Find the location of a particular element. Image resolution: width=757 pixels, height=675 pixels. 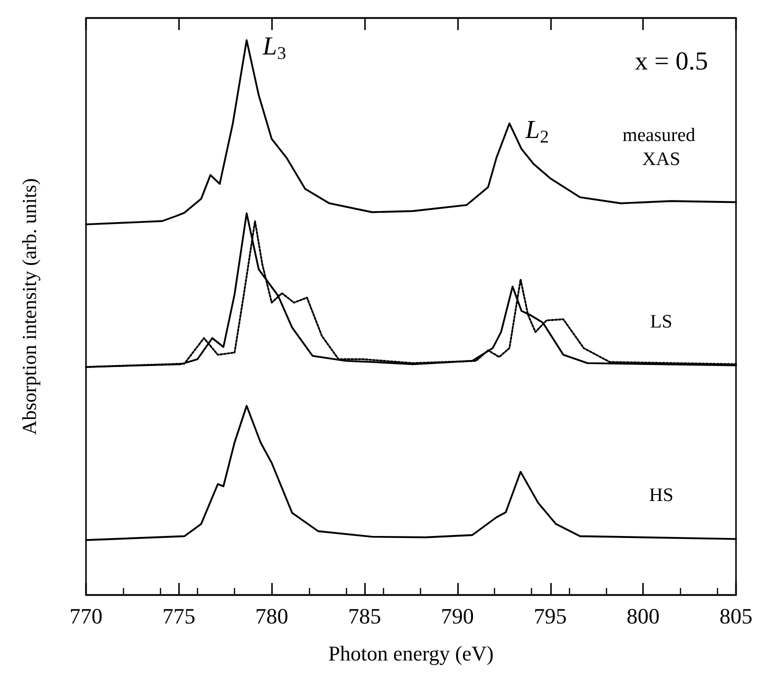

x-tick-label: 785 is located at coordinates (365, 616).